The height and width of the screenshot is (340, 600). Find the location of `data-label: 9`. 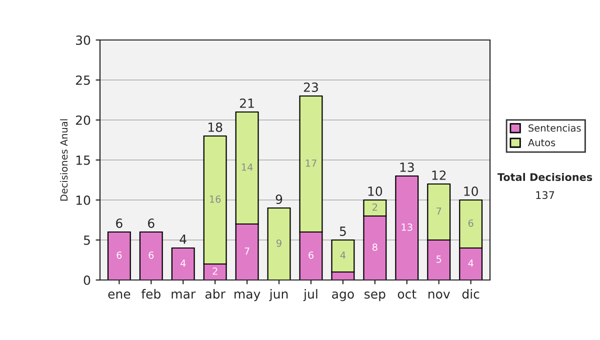

data-label: 9 is located at coordinates (279, 243).